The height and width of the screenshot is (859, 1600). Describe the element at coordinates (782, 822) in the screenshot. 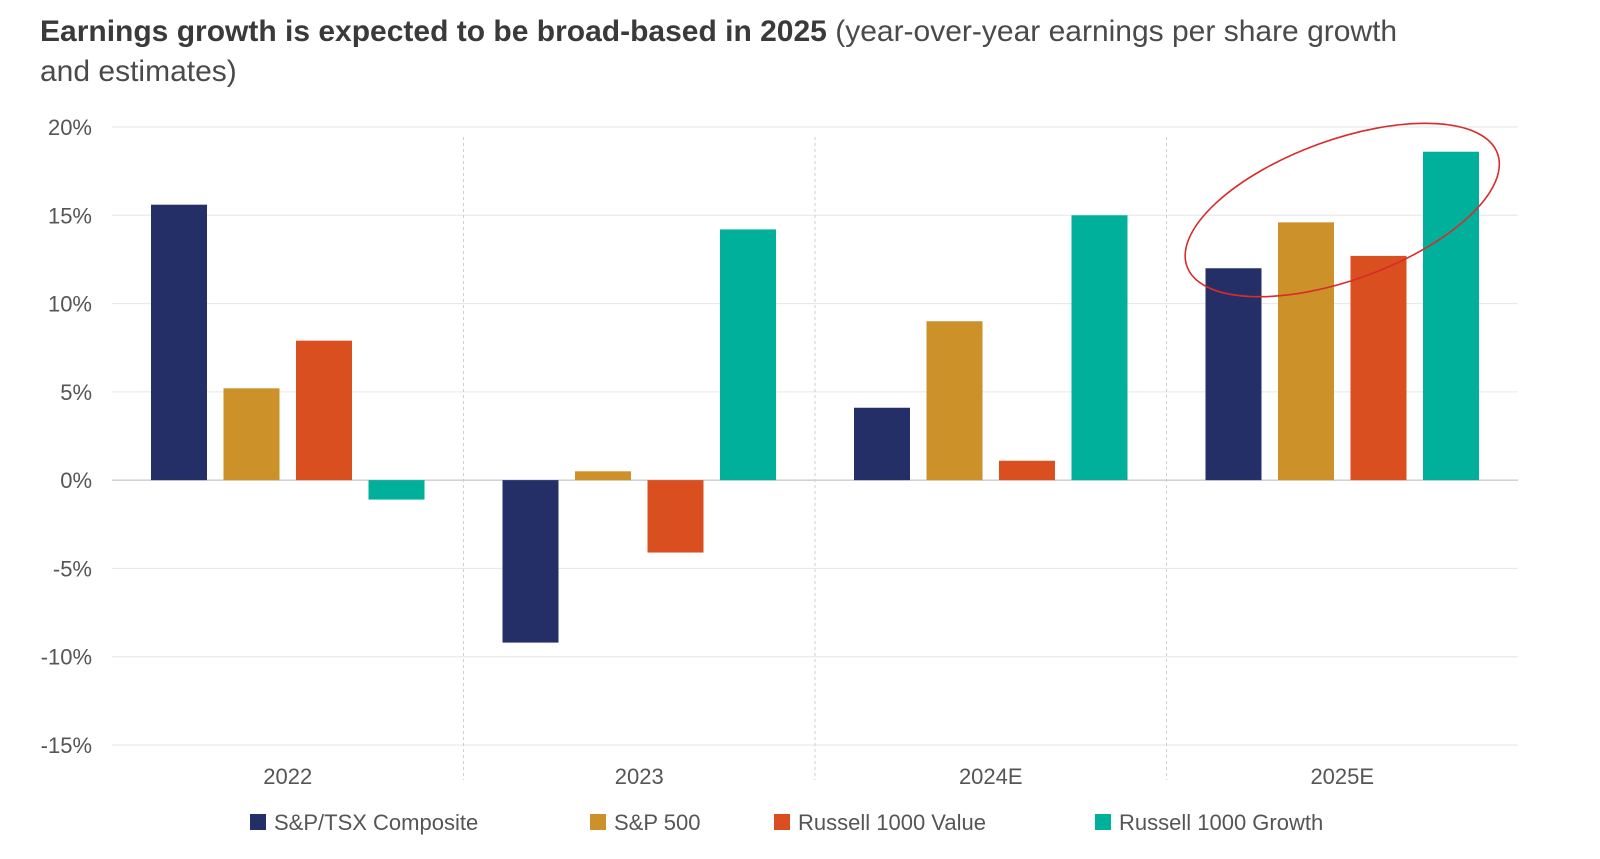

I see `legend-swatch-russell-1000-value` at that location.